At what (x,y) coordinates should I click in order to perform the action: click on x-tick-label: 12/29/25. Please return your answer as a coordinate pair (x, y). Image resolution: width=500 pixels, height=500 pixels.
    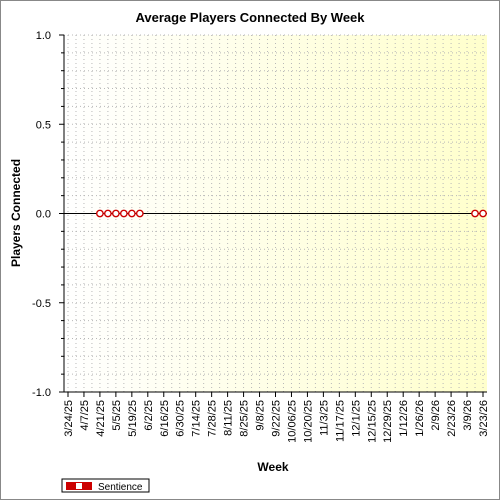
    Looking at the image, I should click on (388, 421).